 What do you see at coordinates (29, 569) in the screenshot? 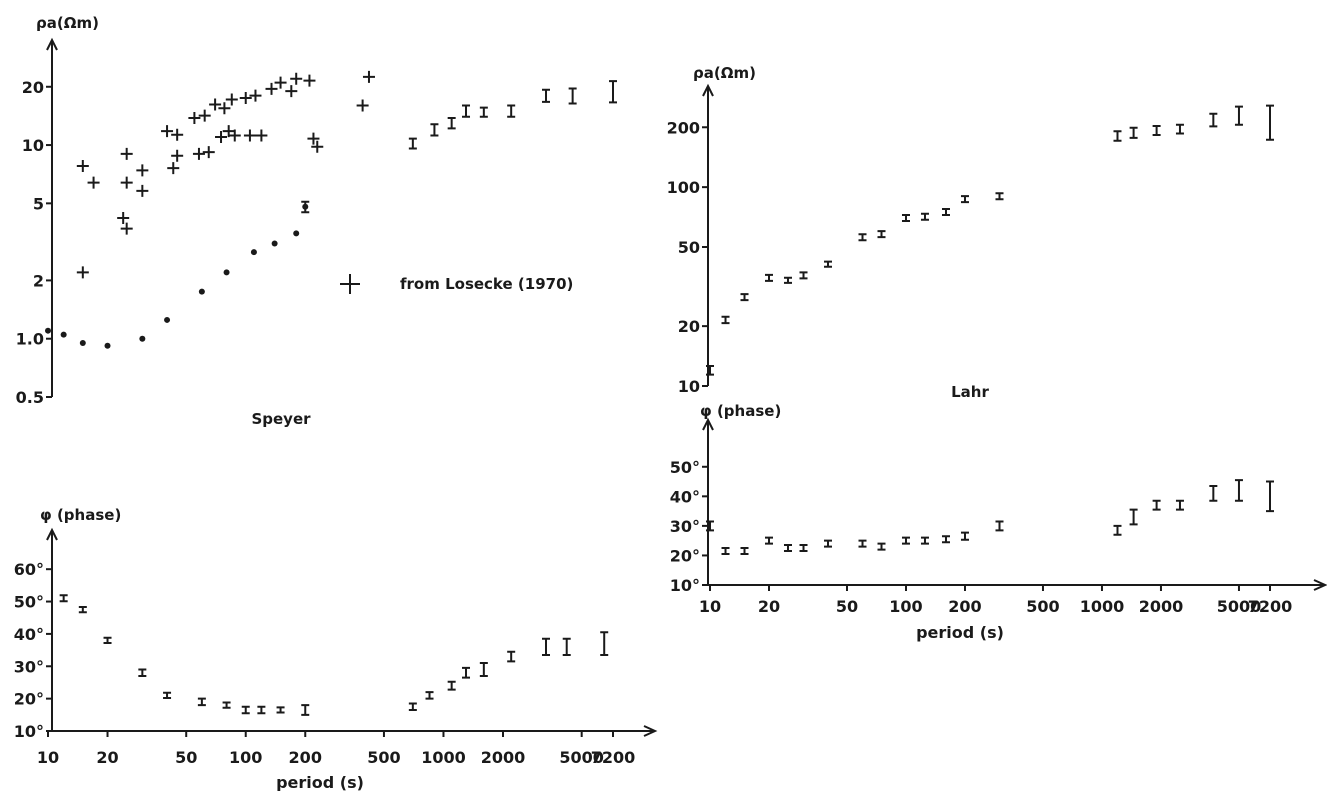
I see `y-tick-label: 60°` at bounding box center [29, 569].